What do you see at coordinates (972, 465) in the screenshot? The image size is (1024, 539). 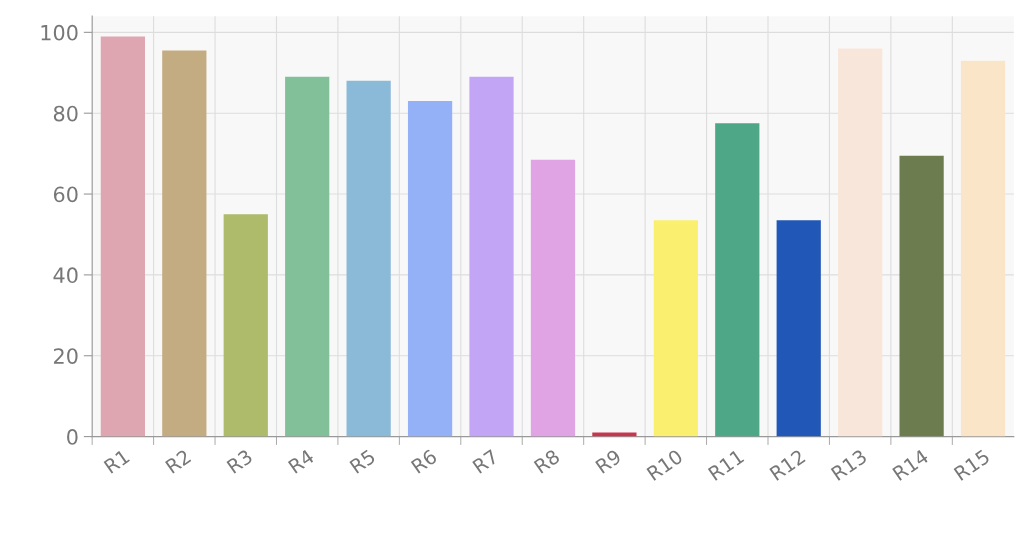 I see `x-tick-label: R15` at bounding box center [972, 465].